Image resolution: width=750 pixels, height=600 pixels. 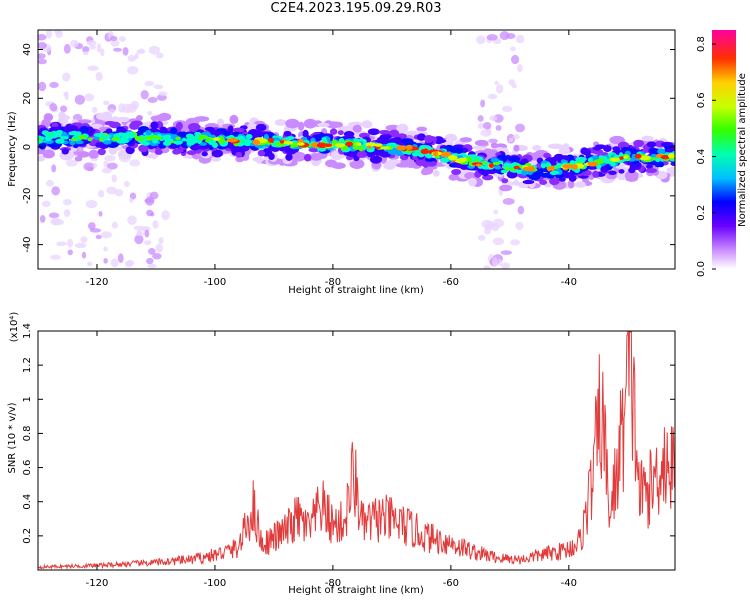 I want to click on spectrogram-y-label: Frequency (Hz), so click(x=12, y=149).